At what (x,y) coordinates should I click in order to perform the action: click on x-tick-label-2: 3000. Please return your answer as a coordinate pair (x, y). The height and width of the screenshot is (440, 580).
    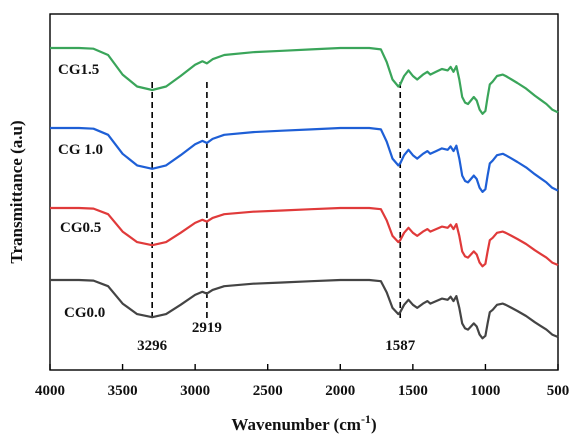
    Looking at the image, I should click on (195, 391).